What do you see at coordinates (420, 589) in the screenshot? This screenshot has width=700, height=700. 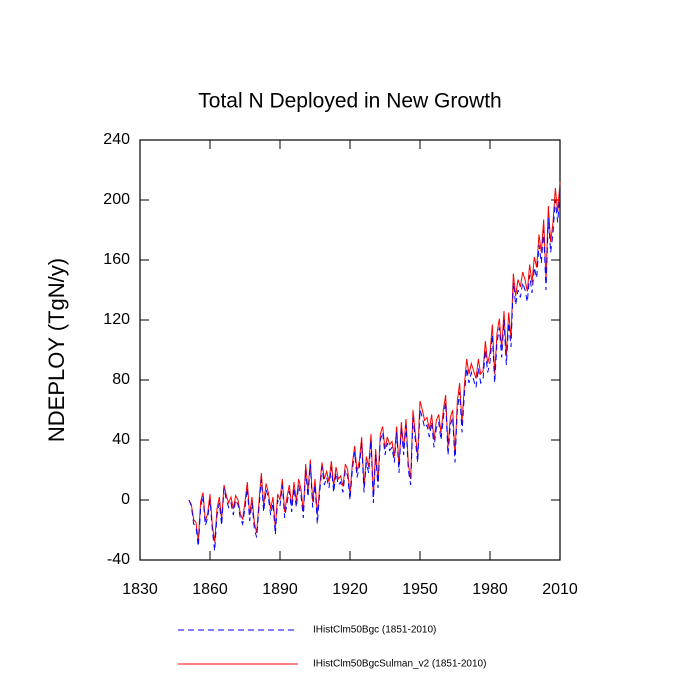 I see `x-tick-label: 1950` at bounding box center [420, 589].